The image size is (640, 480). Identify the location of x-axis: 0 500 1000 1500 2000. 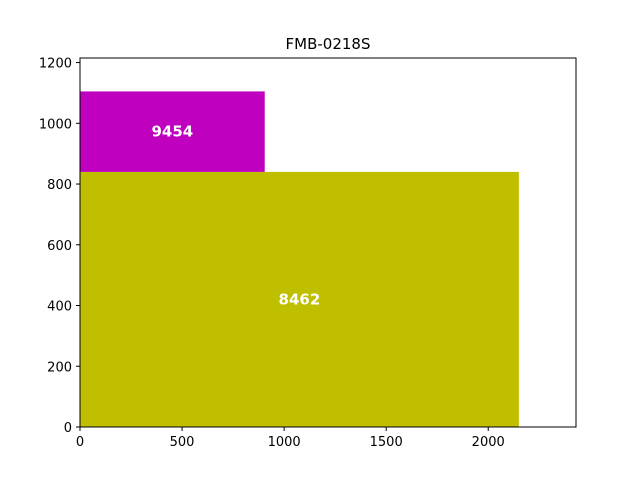
(290, 438).